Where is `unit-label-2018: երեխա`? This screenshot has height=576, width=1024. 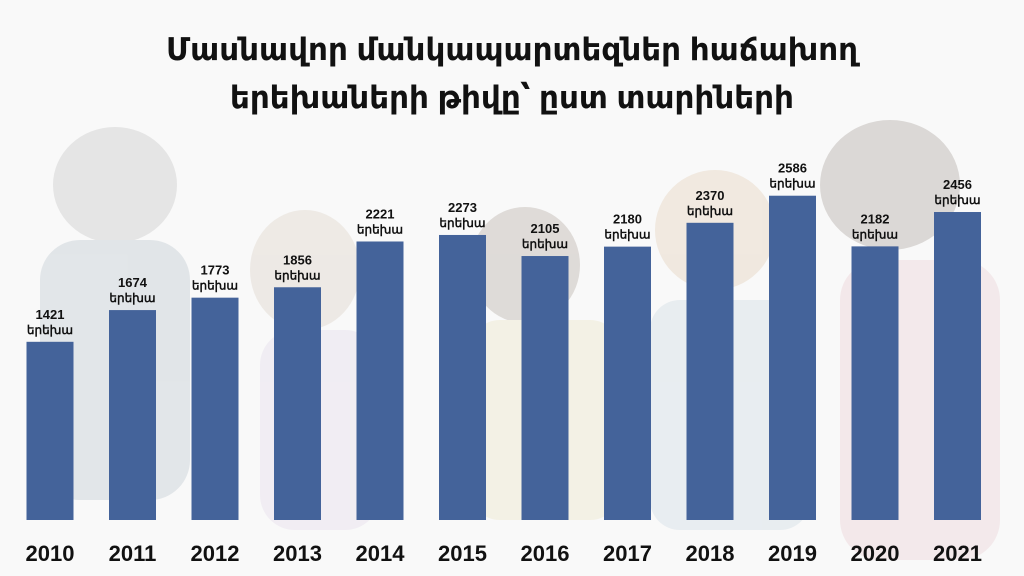
unit-label-2018: երեխա is located at coordinates (710, 211).